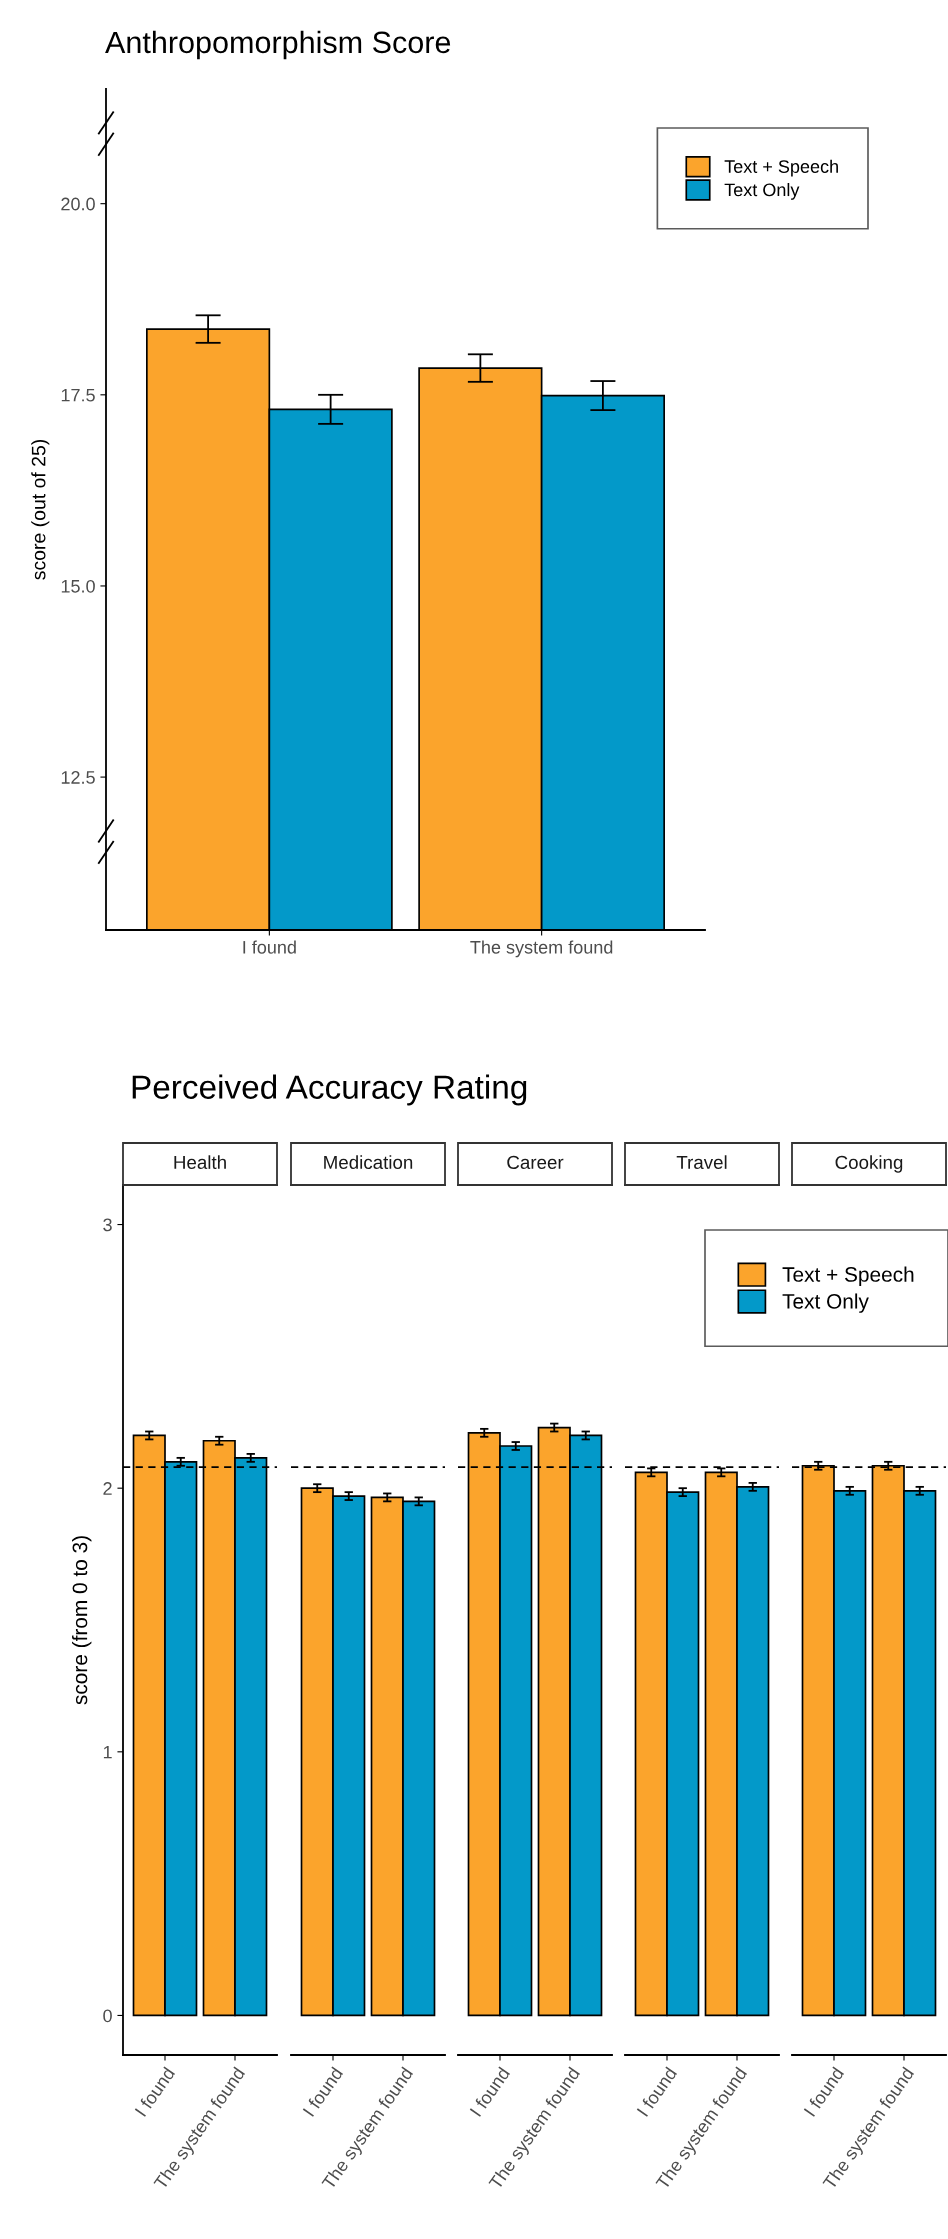 The width and height of the screenshot is (948, 2239). What do you see at coordinates (278, 45) in the screenshot?
I see `chart-title: Anthropomorphism Score` at bounding box center [278, 45].